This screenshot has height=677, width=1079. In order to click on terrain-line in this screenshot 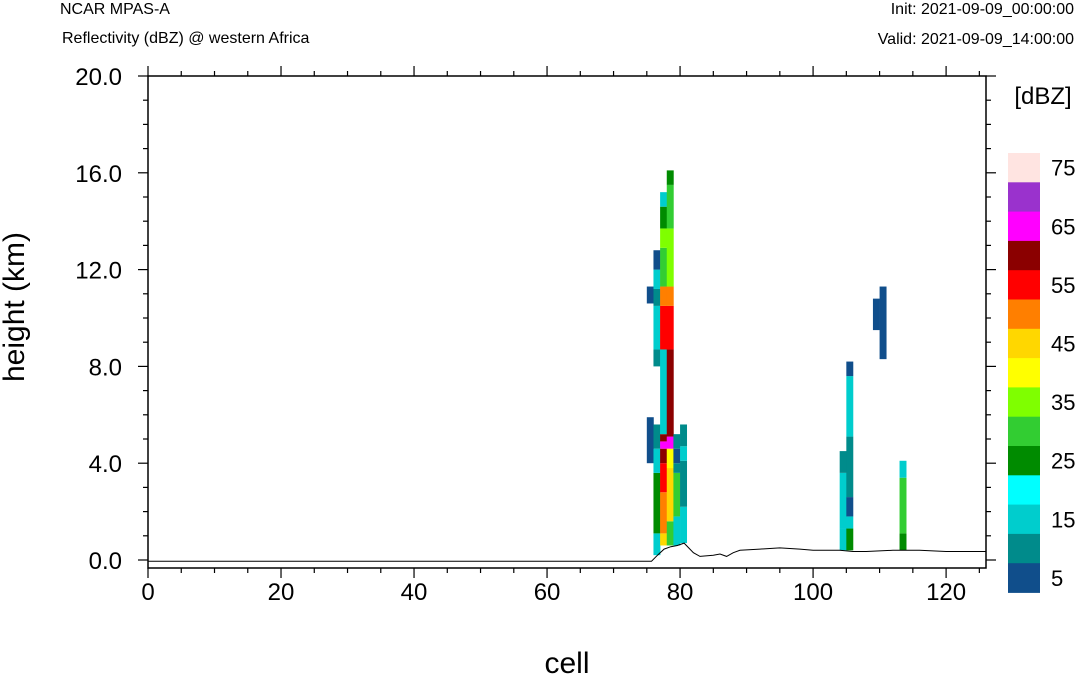, I will do `click(567, 552)`.